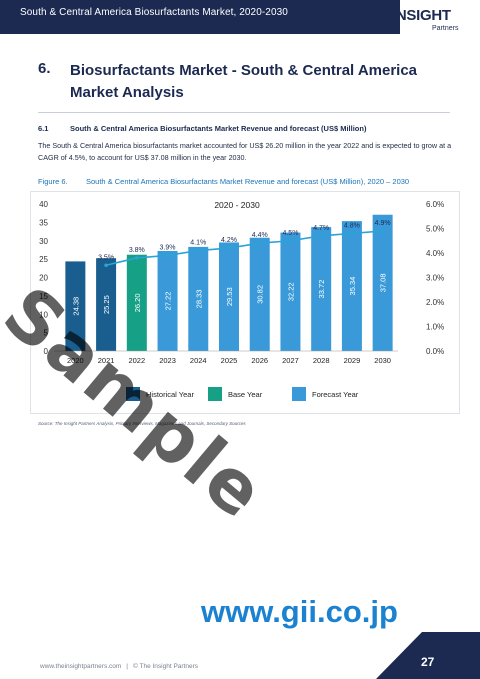 The height and width of the screenshot is (679, 480). Describe the element at coordinates (259, 360) in the screenshot. I see `x-tick-label: 2026` at that location.